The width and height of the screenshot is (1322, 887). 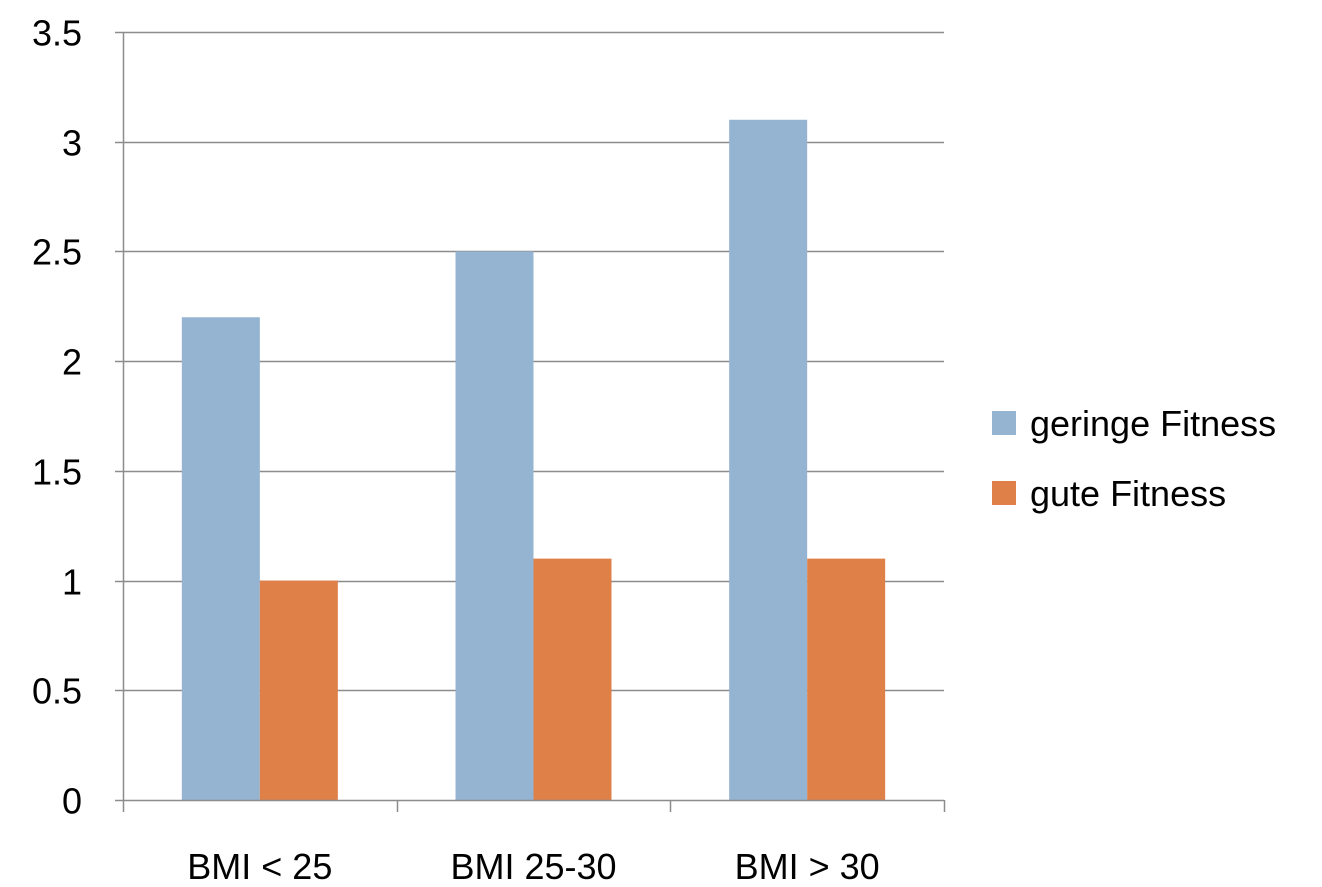 I want to click on x-tick-label: BMI 25-30, so click(x=533, y=866).